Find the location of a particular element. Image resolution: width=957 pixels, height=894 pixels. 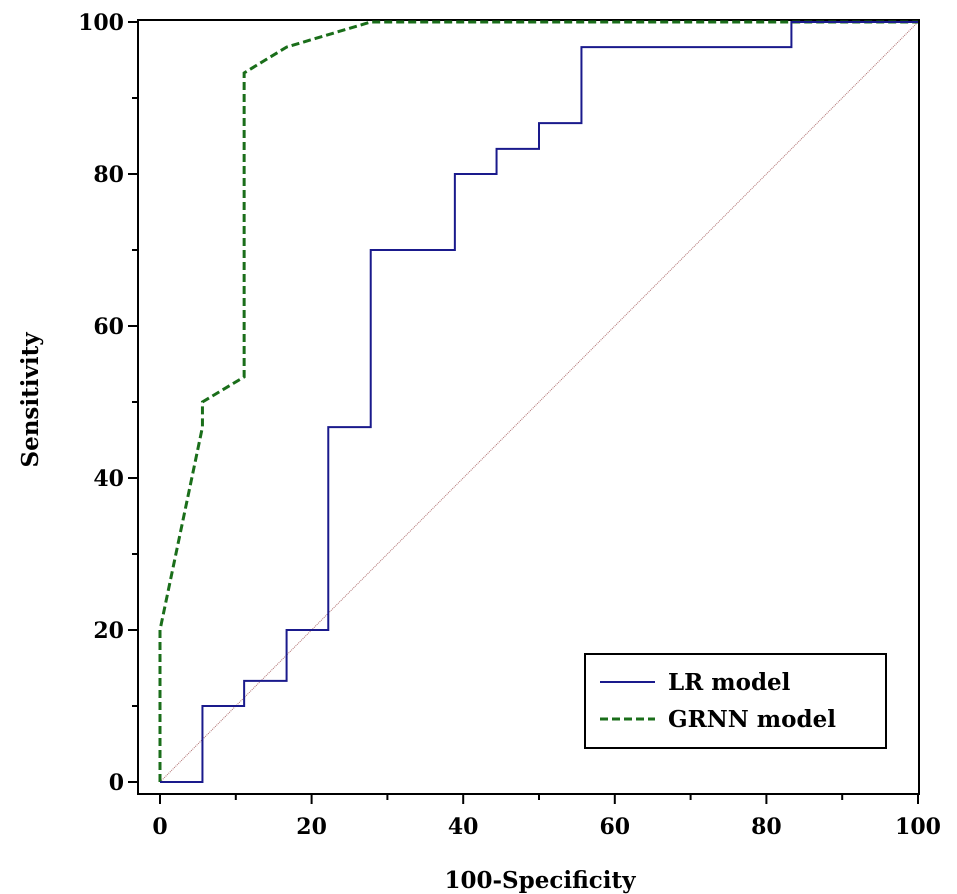

x-tick-label: 0 is located at coordinates (159, 827).